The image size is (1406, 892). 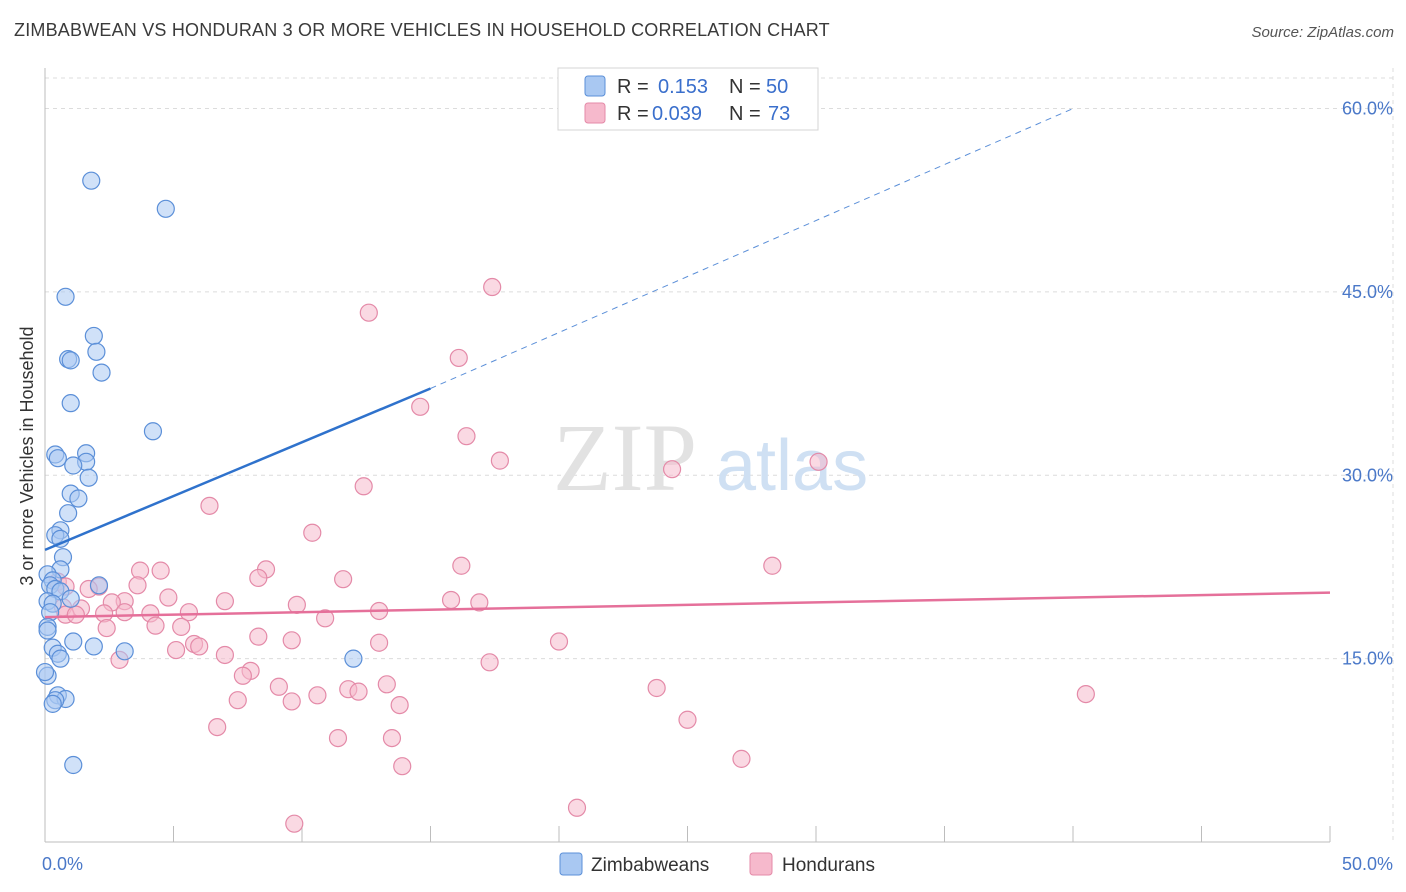 I want to click on y-tick-labels: 15.0% 30.0% 45.0% 60.0%, so click(x=1367, y=384).